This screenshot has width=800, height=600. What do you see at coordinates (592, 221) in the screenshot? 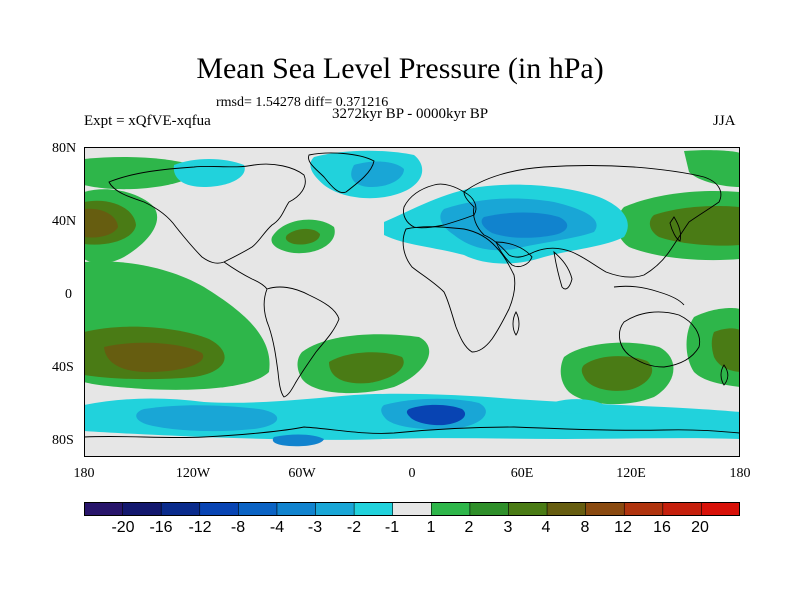
I see `coast-asia` at bounding box center [592, 221].